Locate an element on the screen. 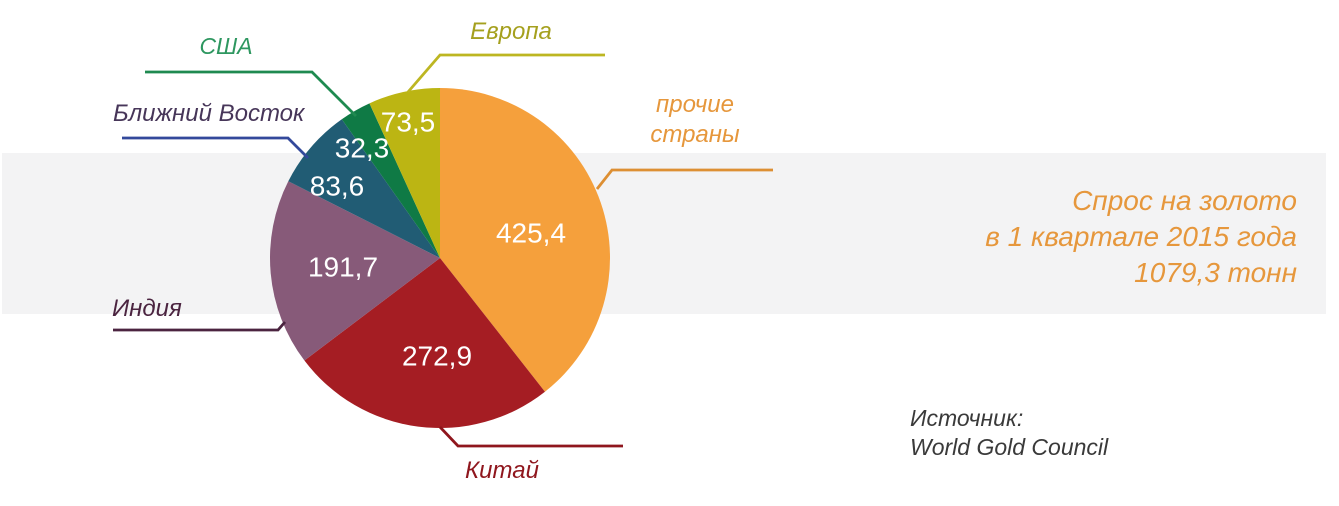 The height and width of the screenshot is (506, 1339). value-label-india: 191,7 is located at coordinates (343, 267).